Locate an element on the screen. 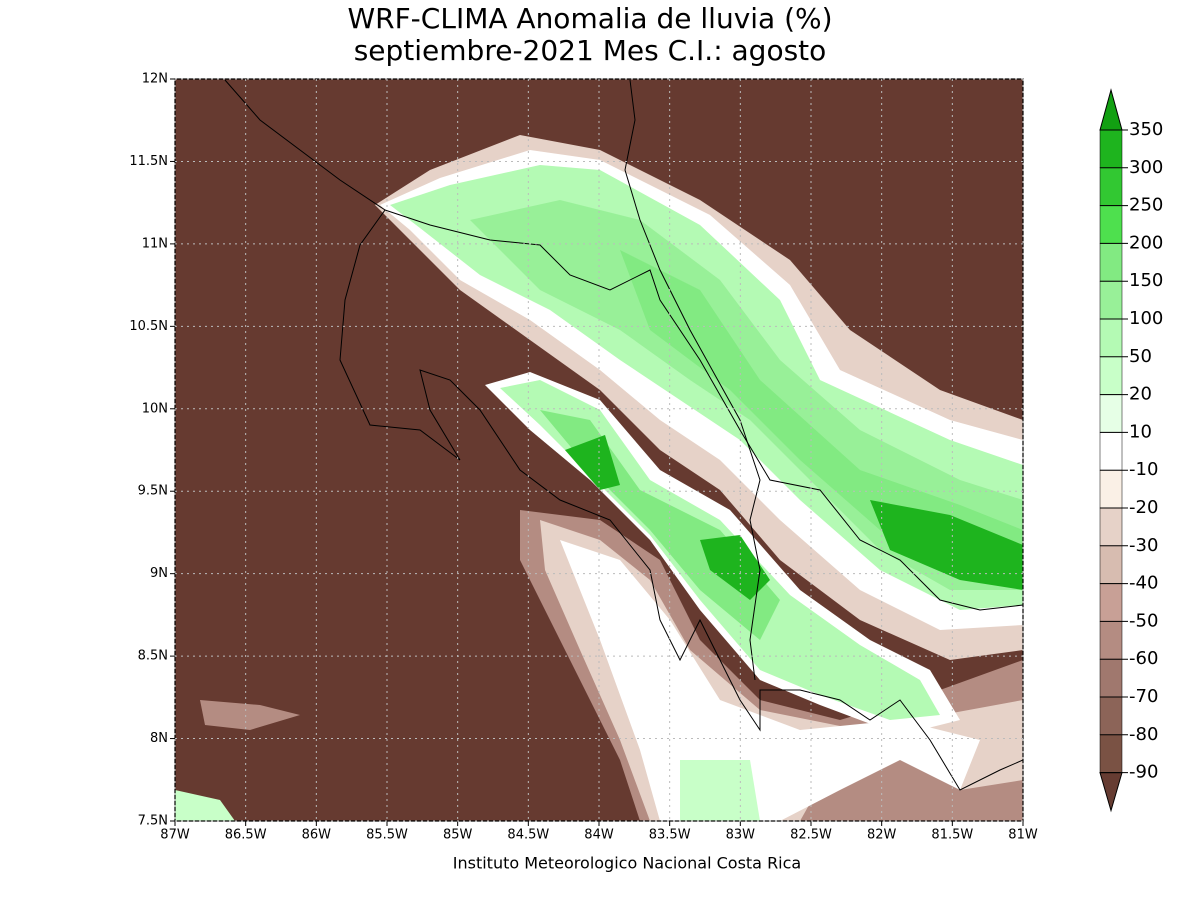 This screenshot has height=900, width=1200. colorbar-label: 20 is located at coordinates (1140, 394).